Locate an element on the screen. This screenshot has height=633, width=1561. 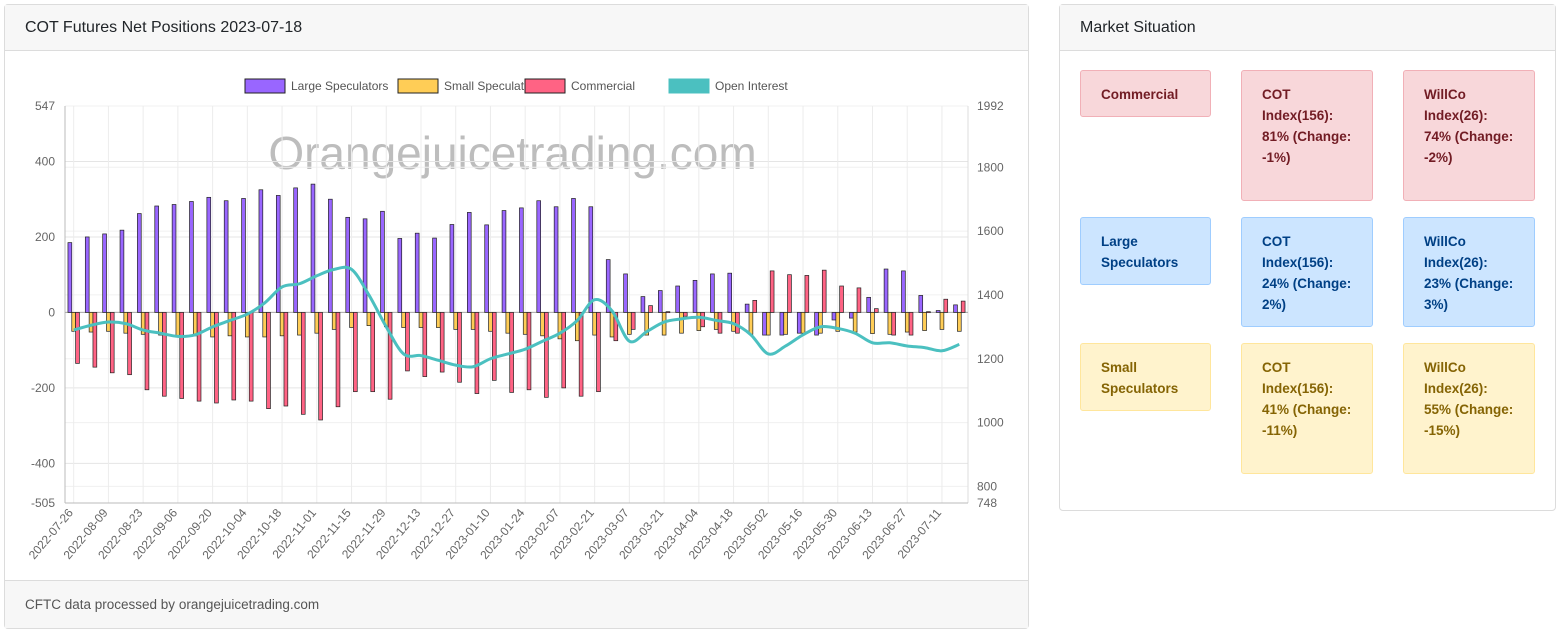
y-right-tick-label: 1200 is located at coordinates (990, 359).